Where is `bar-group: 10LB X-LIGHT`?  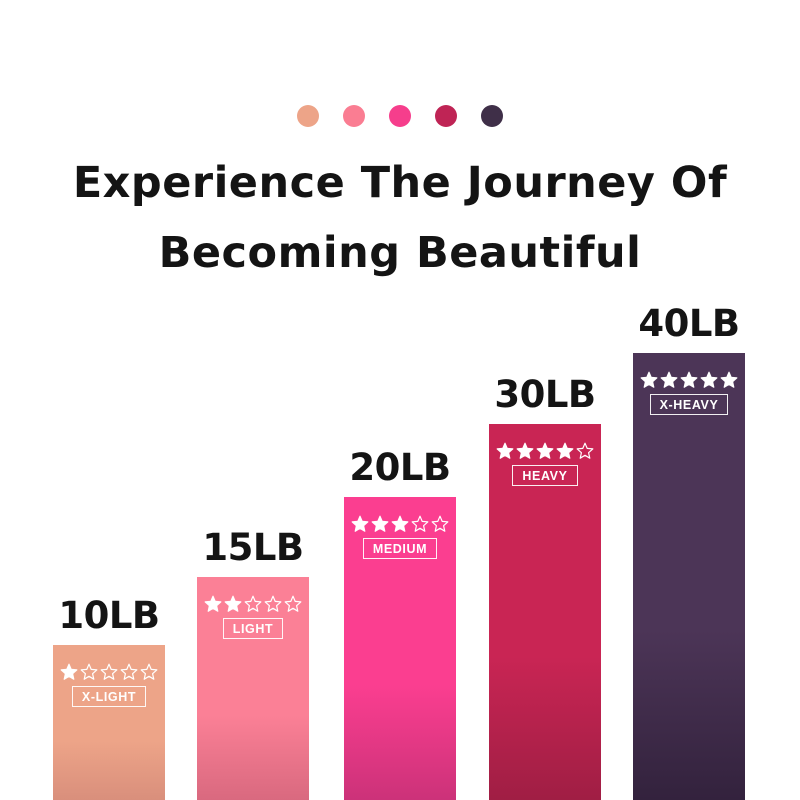 bar-group: 10LB X-LIGHT is located at coordinates (109, 698).